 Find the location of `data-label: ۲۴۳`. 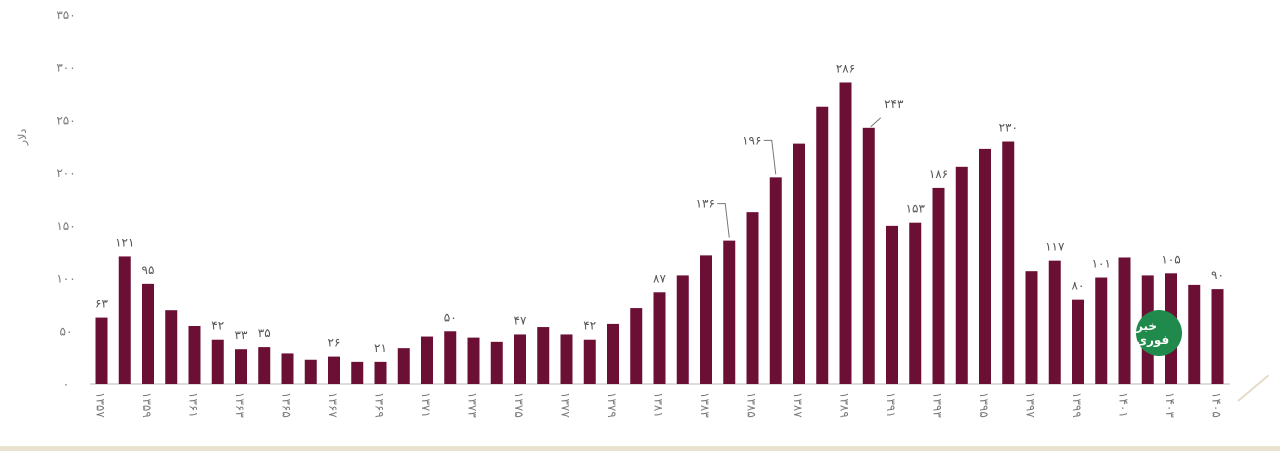

data-label: ۲۴۳ is located at coordinates (894, 104).